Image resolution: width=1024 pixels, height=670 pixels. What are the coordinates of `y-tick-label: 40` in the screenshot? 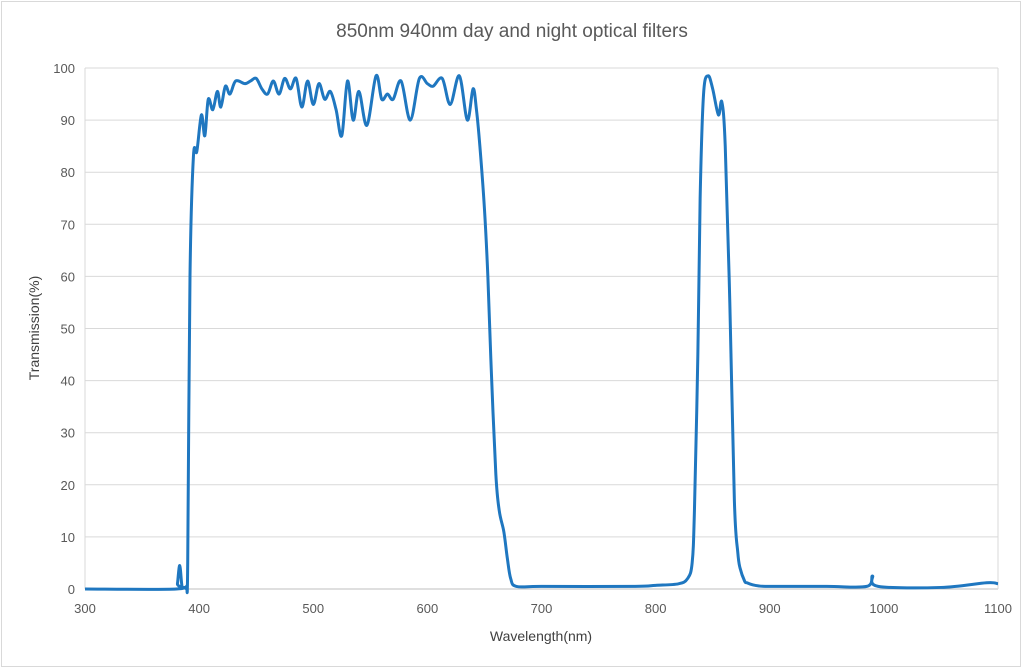 It's located at (68, 381).